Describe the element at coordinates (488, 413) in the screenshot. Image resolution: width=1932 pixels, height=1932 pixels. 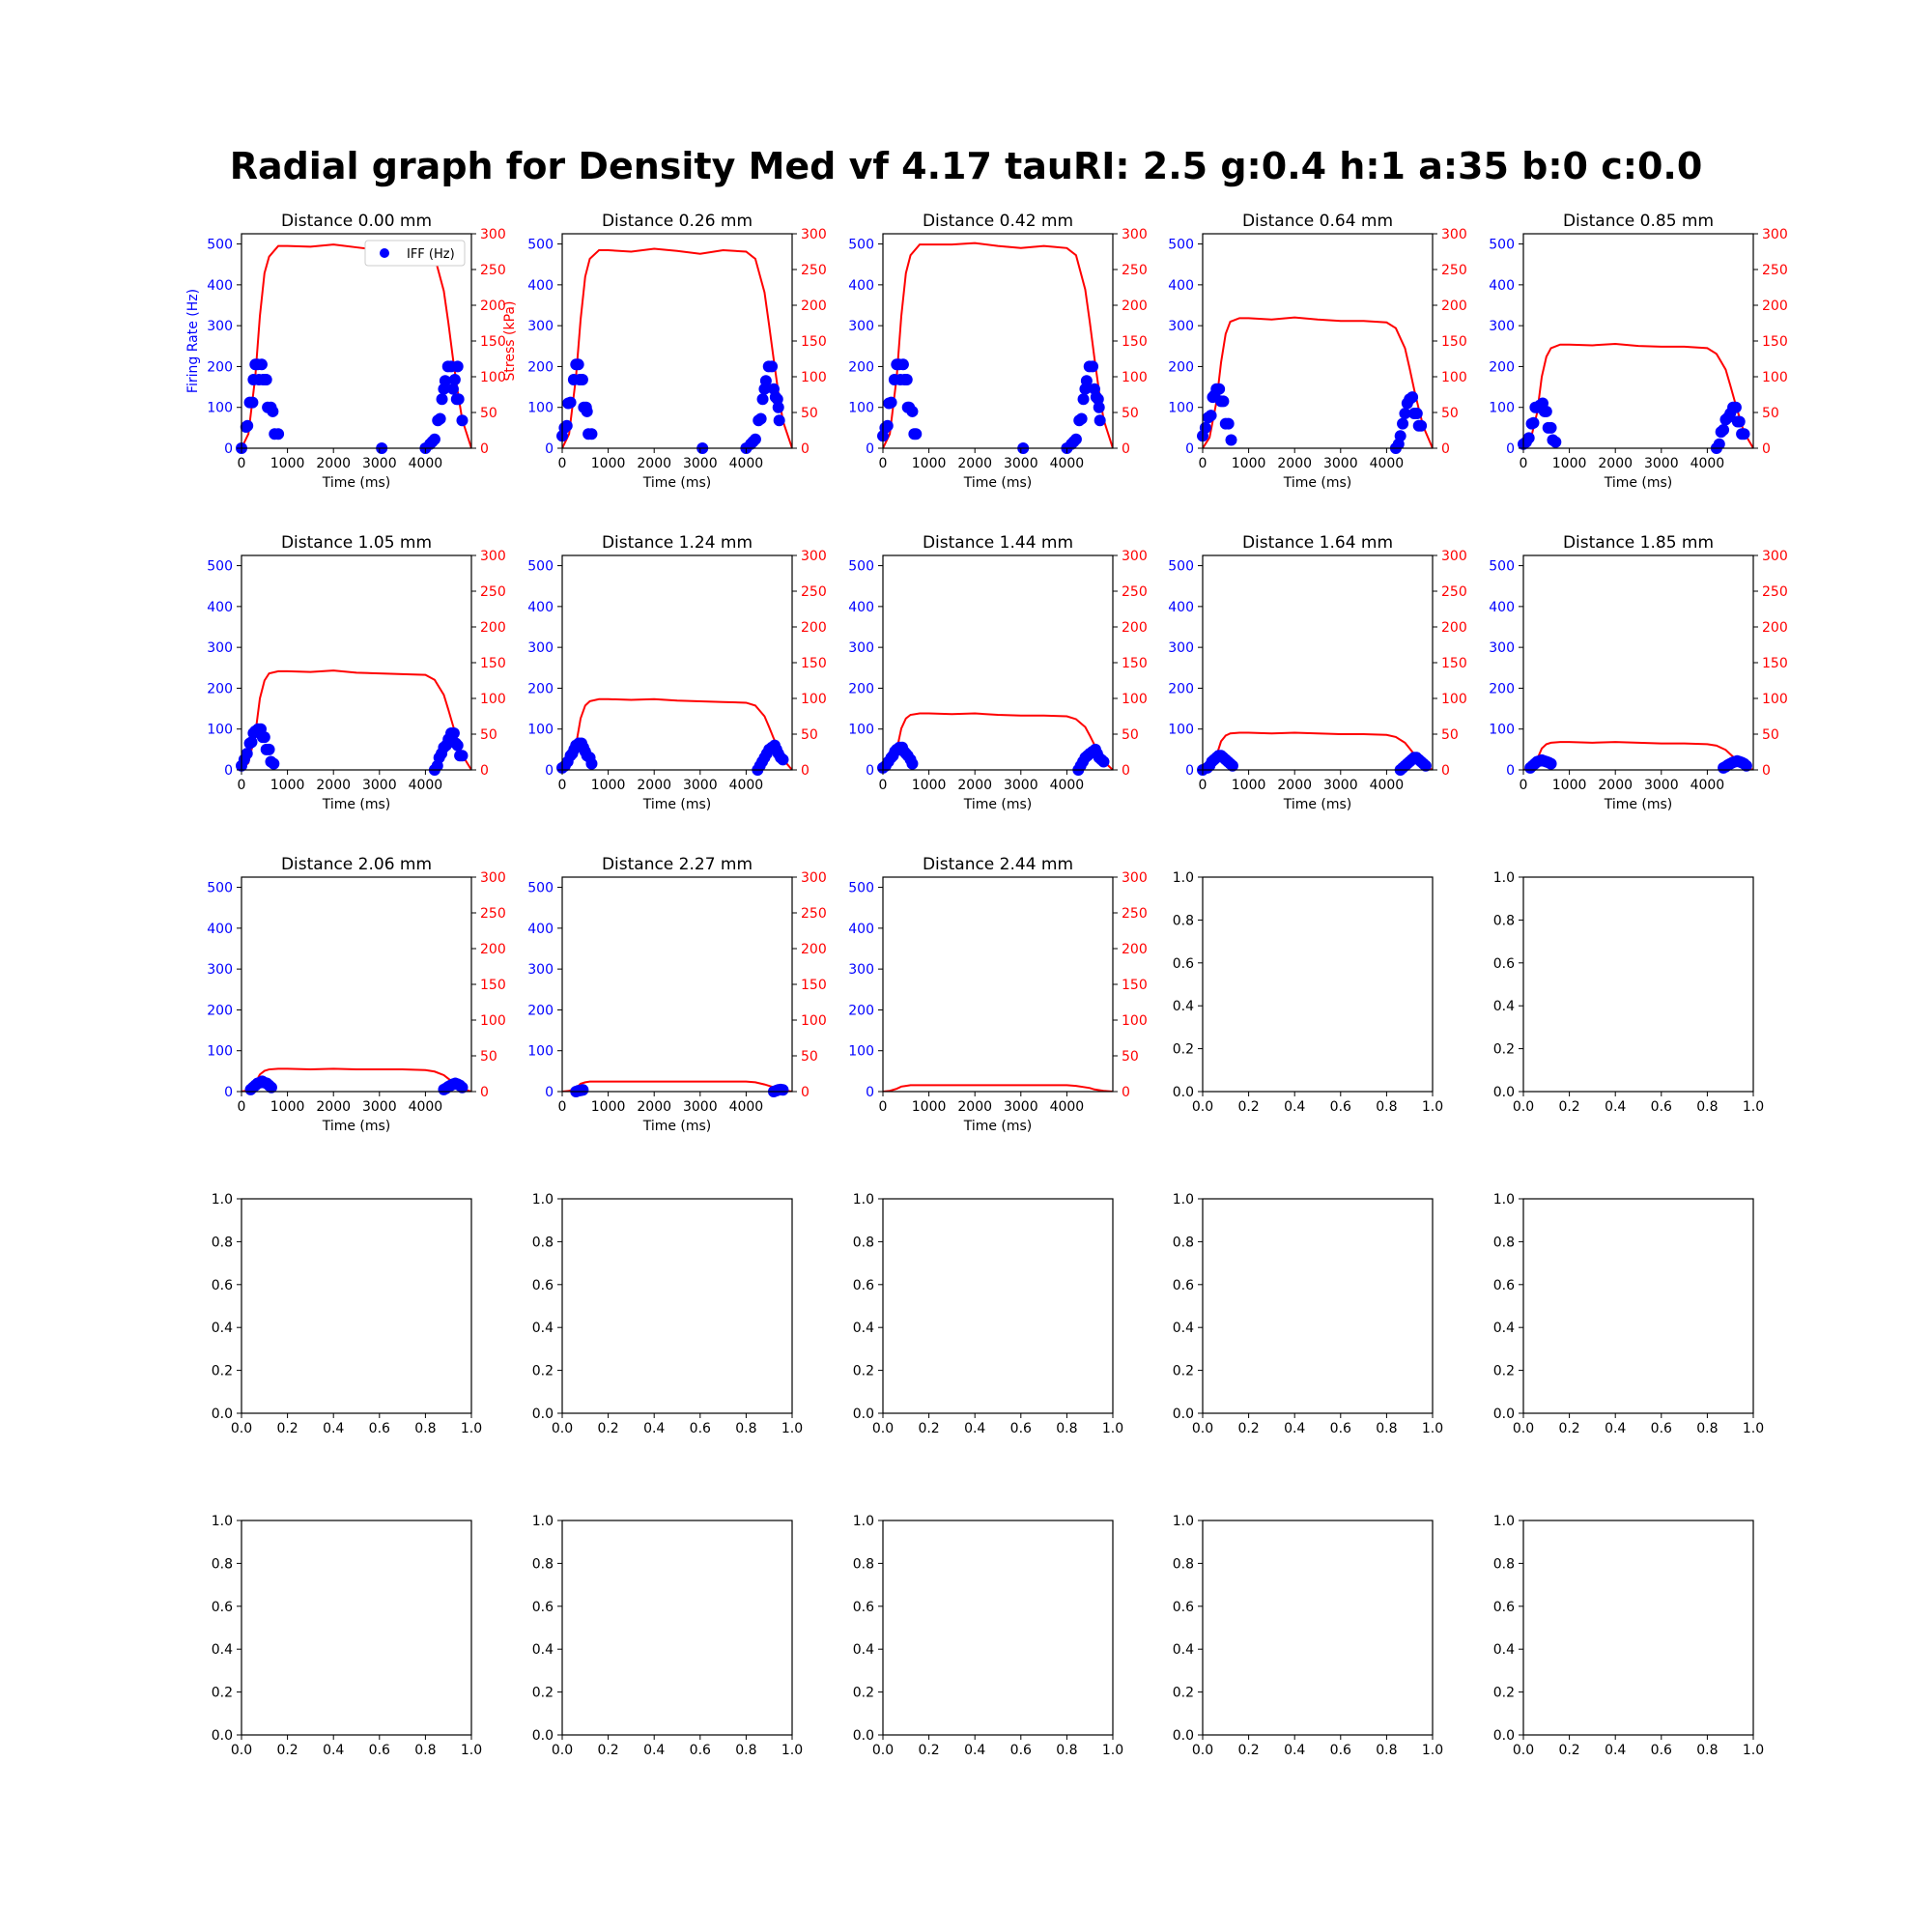
I see `right-tick-label: 50` at that location.